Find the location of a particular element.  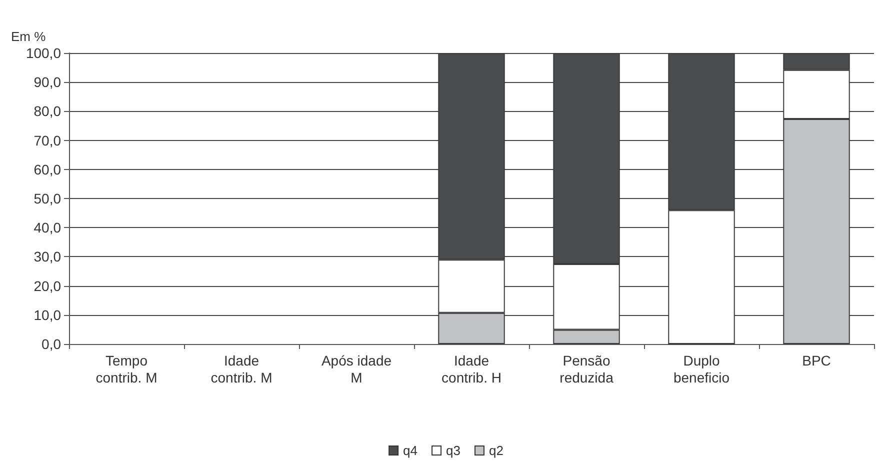

y-tick-label: 0,0 is located at coordinates (52, 344).